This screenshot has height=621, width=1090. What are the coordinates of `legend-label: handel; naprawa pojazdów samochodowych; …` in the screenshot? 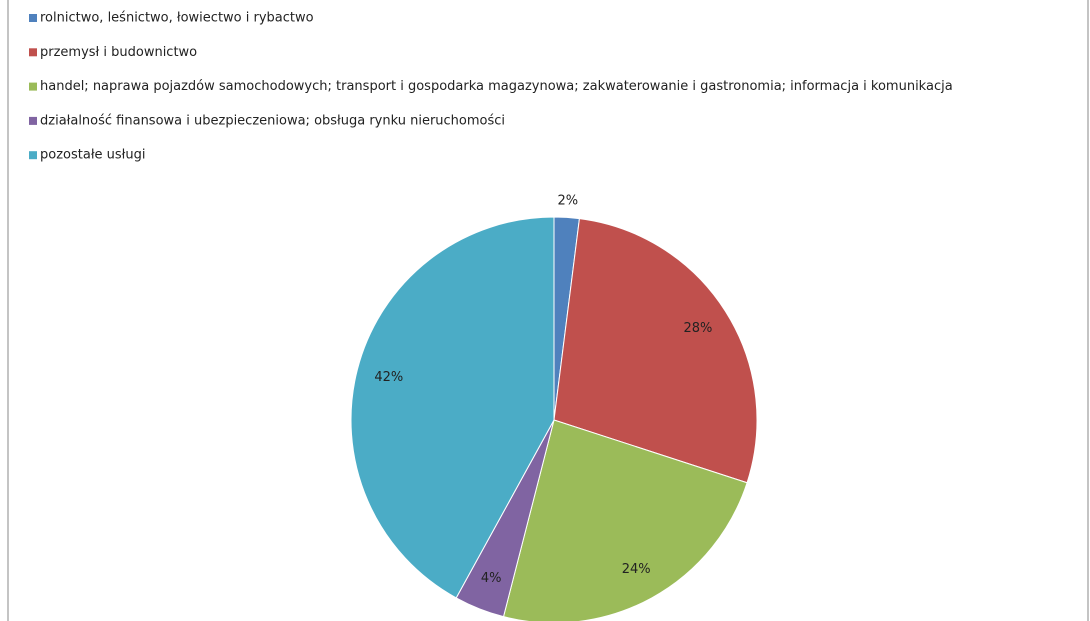 It's located at (496, 86).